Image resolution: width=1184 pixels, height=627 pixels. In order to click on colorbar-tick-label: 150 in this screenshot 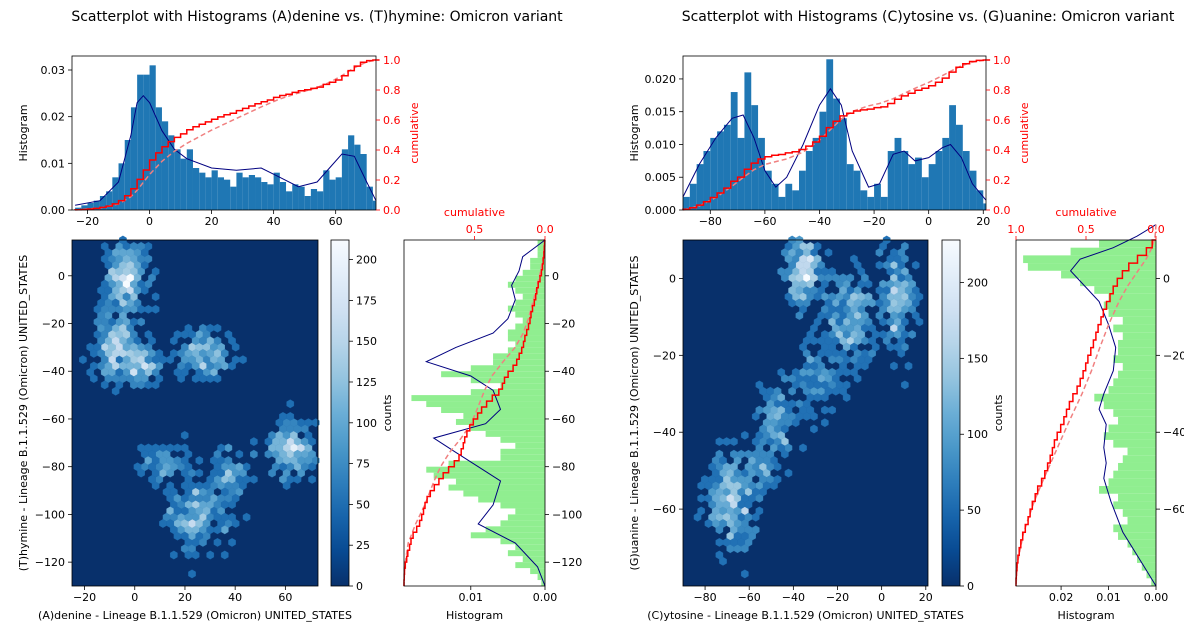, I will do `click(977, 358)`.